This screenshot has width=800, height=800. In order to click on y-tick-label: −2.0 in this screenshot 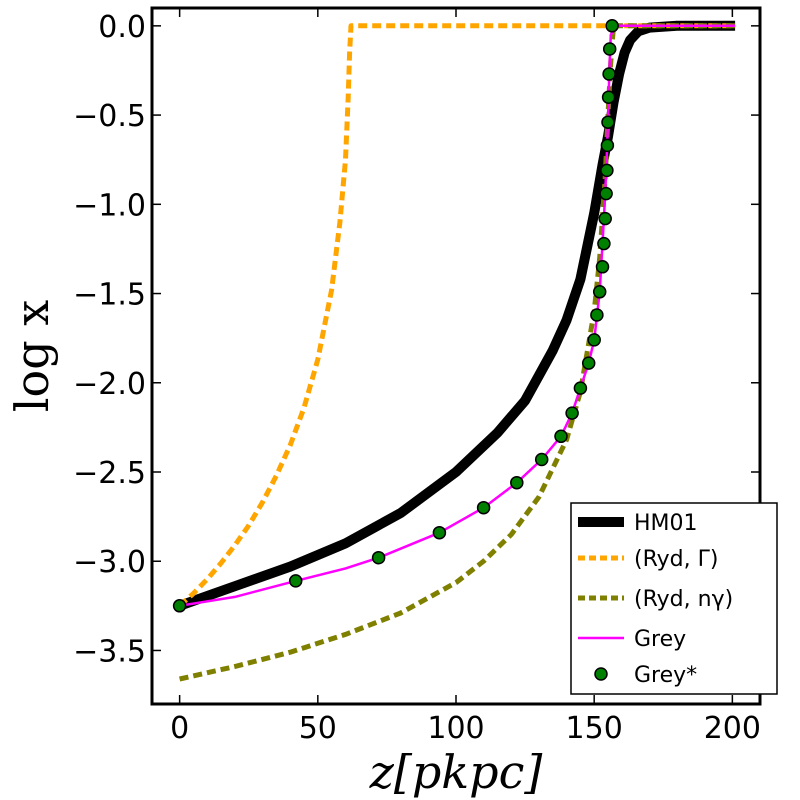, I will do `click(109, 384)`.